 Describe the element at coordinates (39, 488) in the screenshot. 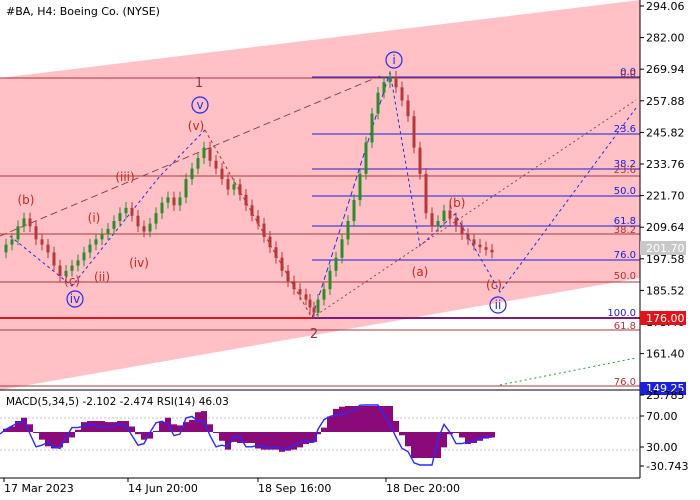

I see `time-tick-label: 17 Mar 2023` at that location.